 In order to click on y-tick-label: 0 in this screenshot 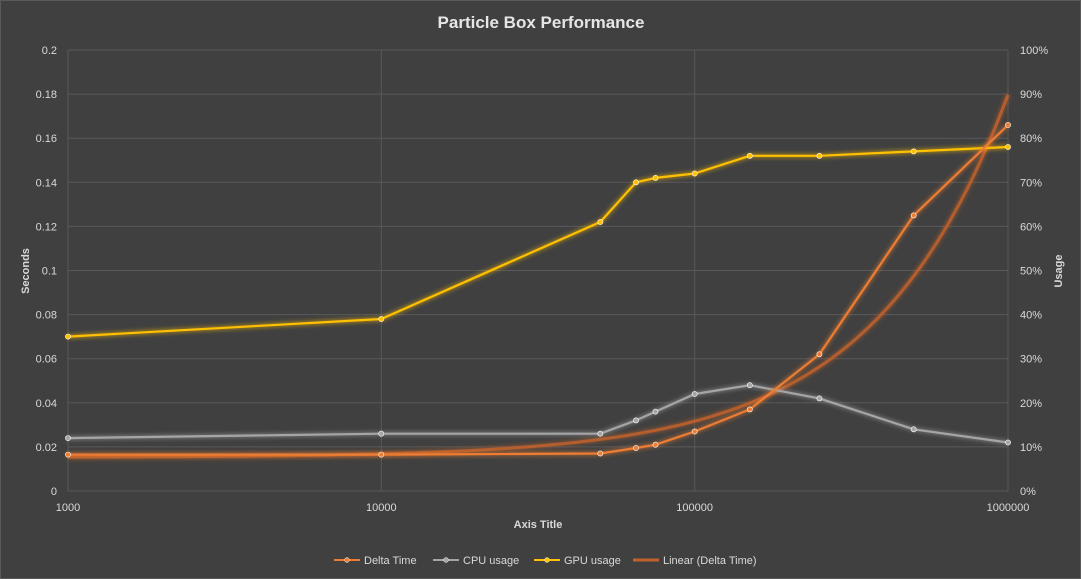, I will do `click(54, 492)`.